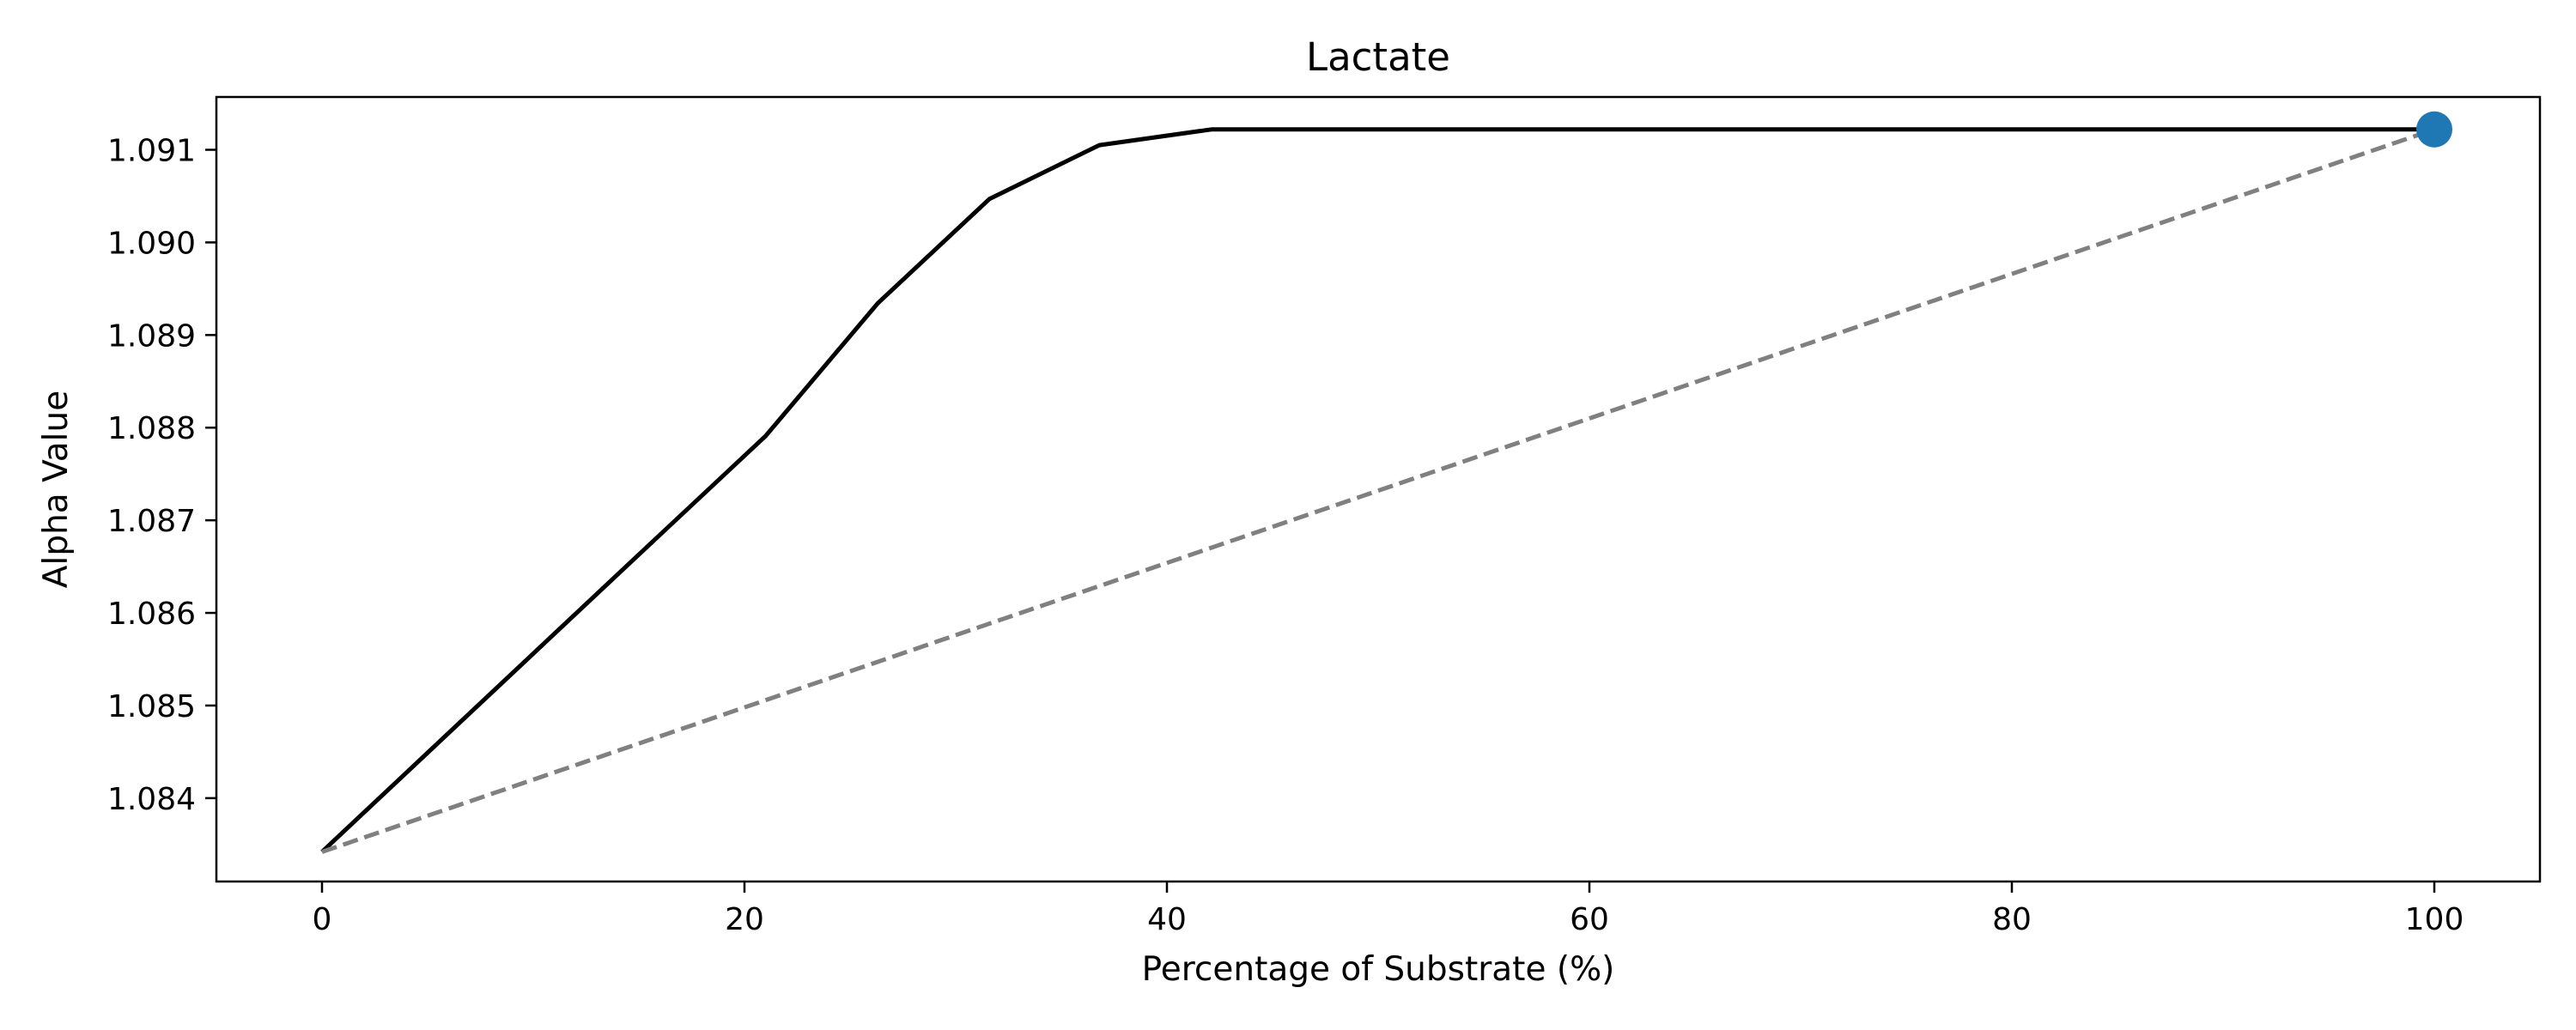 The width and height of the screenshot is (2576, 1030). I want to click on chart-title: Lactate, so click(1378, 57).